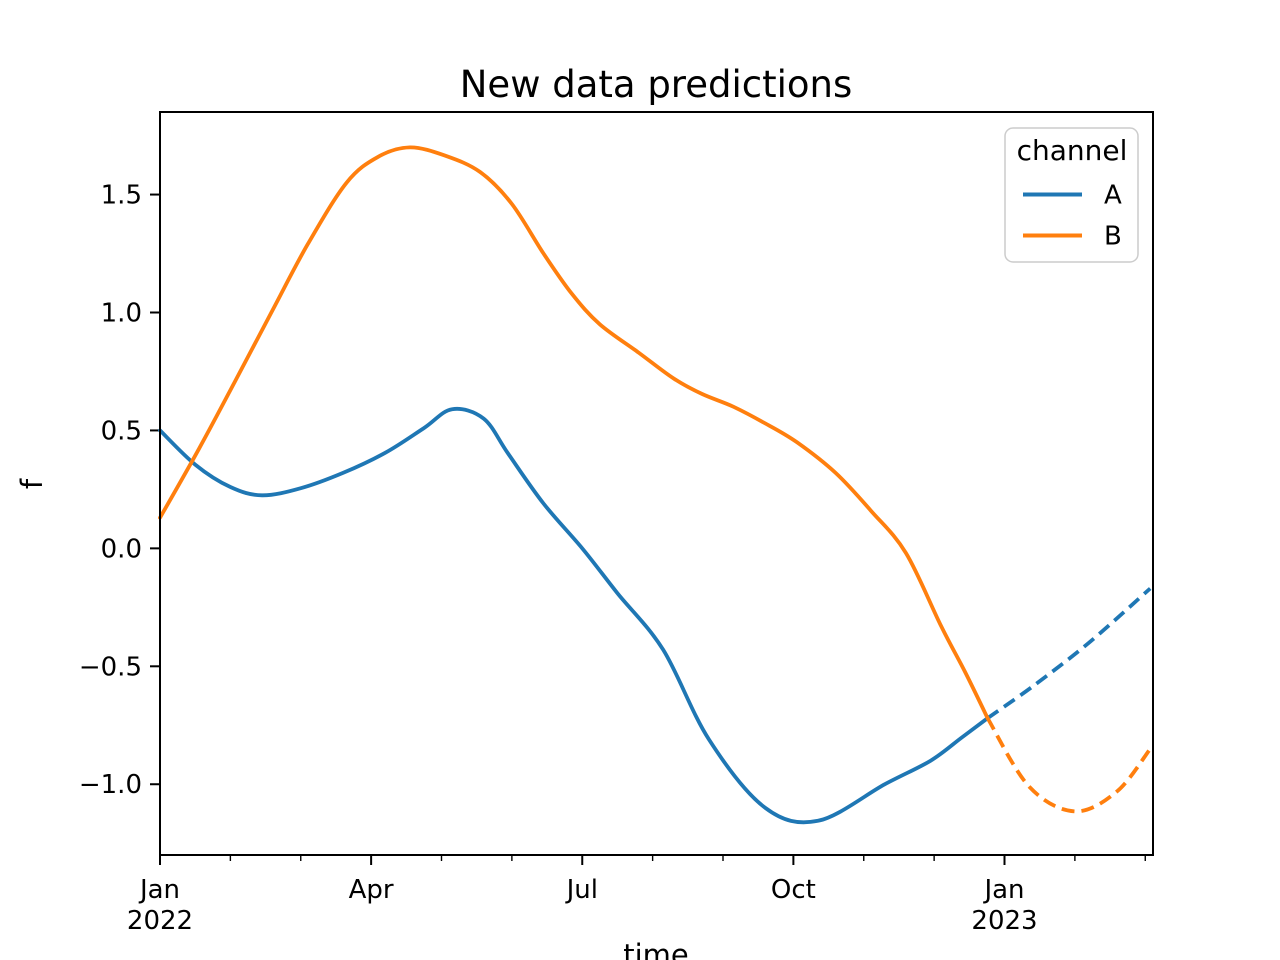  I want to click on chart-title: New data predictions, so click(656, 84).